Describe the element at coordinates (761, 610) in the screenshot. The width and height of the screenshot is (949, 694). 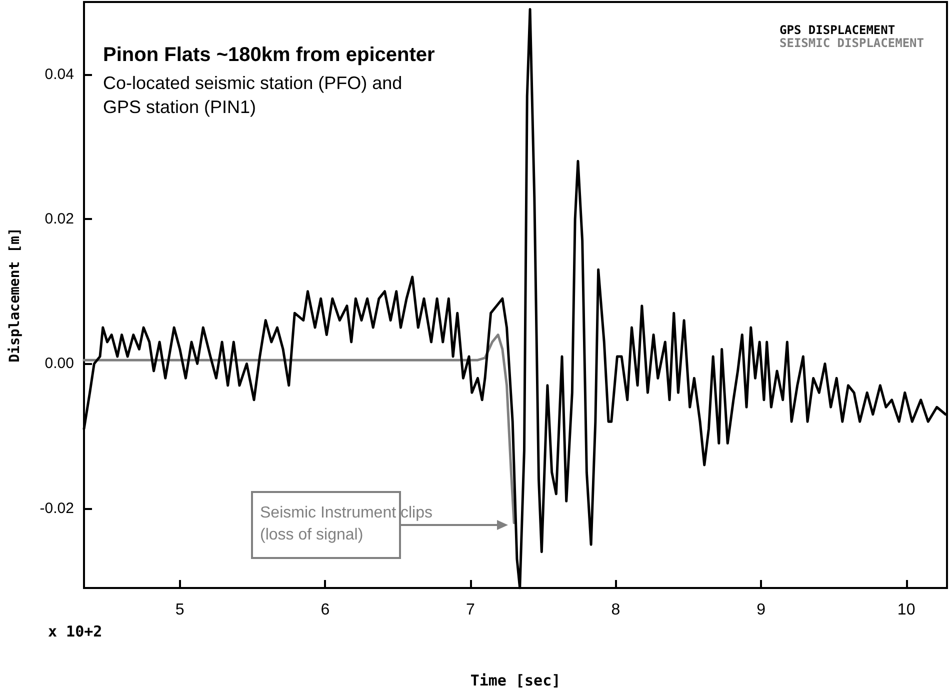
I see `x-tick-label: 9` at that location.